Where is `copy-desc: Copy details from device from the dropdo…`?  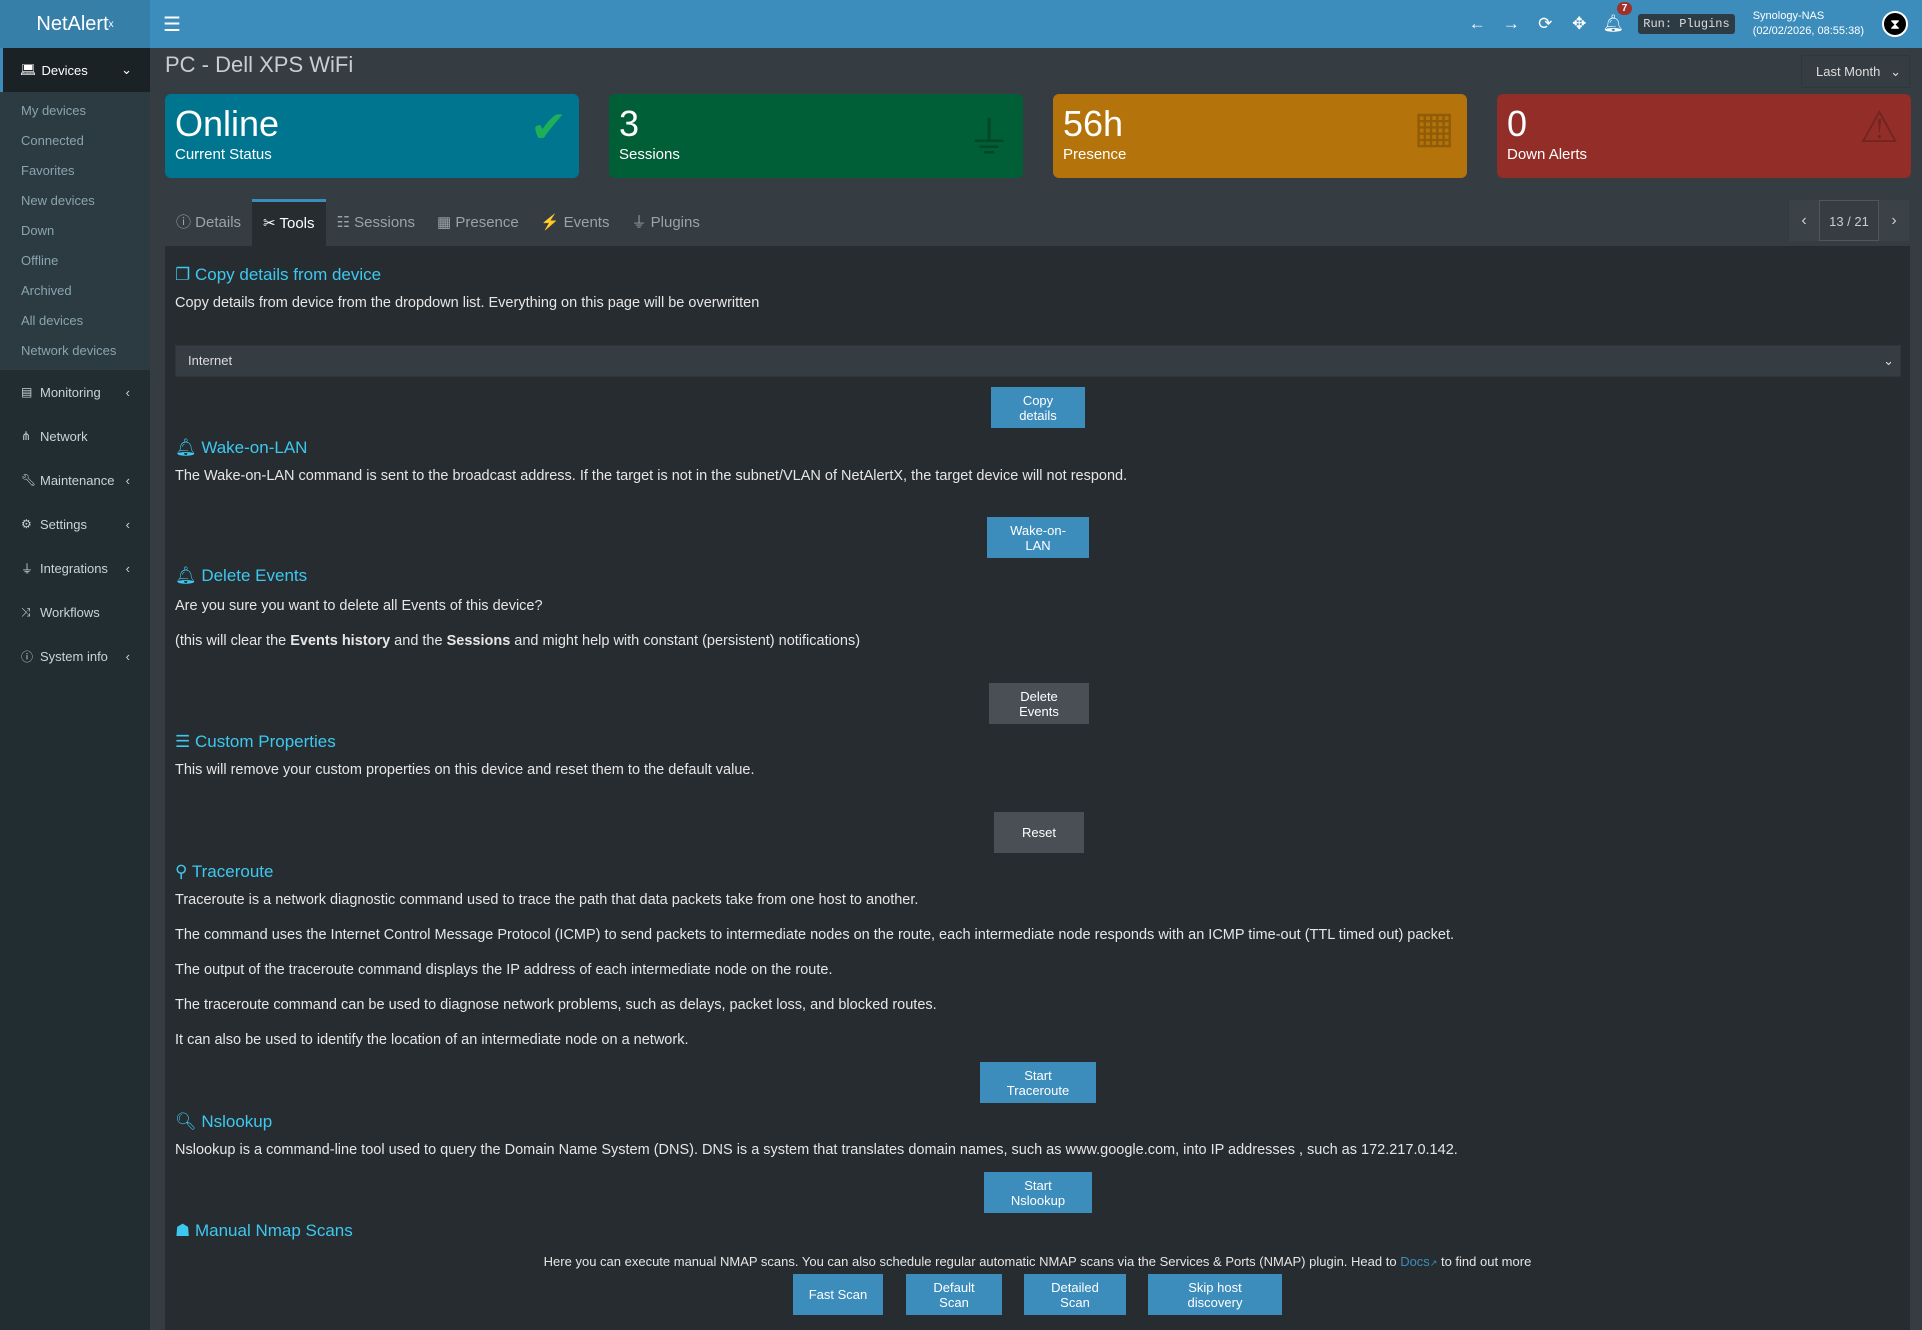
copy-desc: Copy details from device from the dropdo… is located at coordinates (467, 303).